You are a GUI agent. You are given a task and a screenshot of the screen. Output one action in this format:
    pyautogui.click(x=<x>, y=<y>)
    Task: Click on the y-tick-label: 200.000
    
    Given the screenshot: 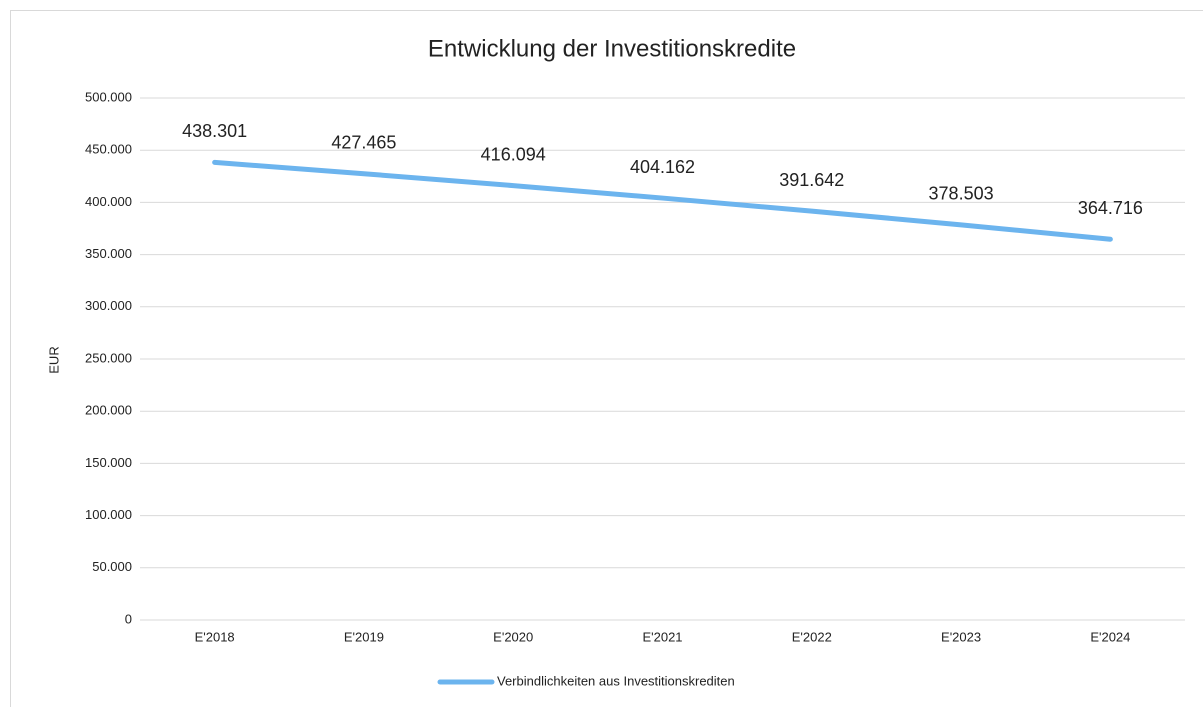 What is the action you would take?
    pyautogui.click(x=108, y=410)
    